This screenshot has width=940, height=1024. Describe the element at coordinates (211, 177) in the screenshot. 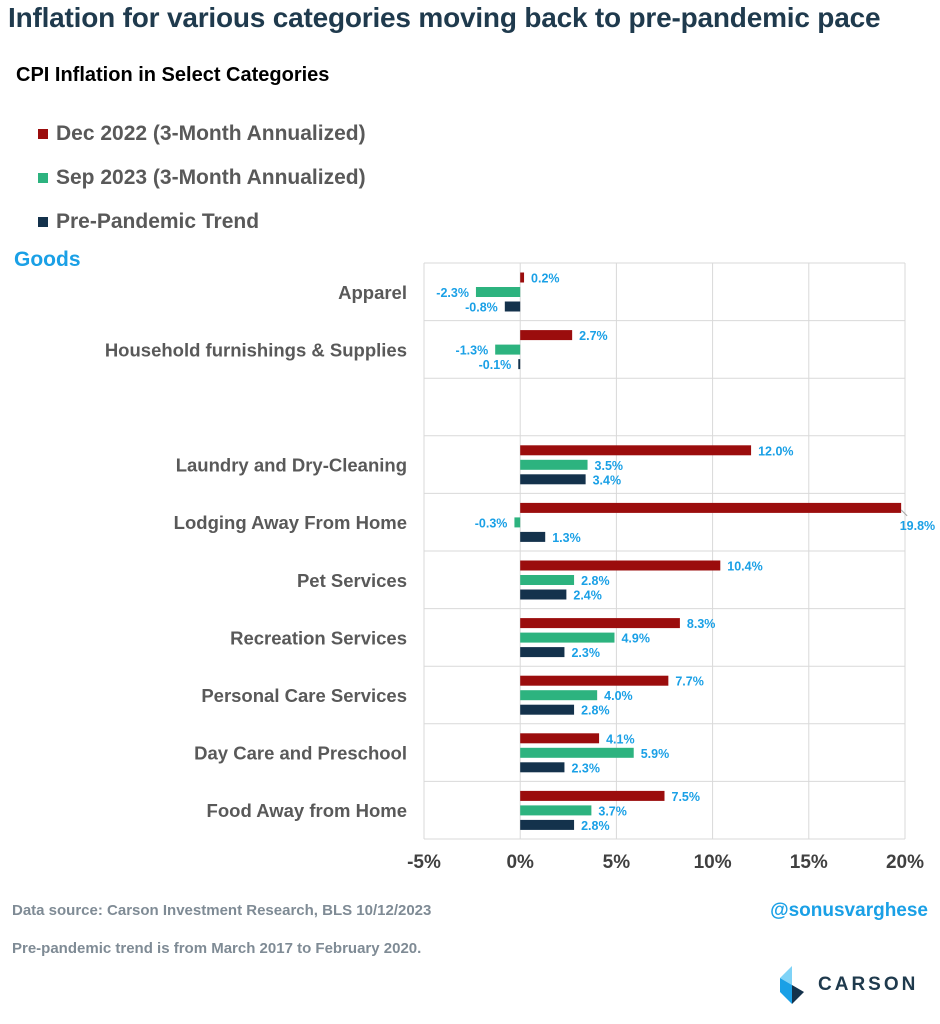

I see `legend-label-sep-2023: Sep 2023 (3-Month Annualized)` at that location.